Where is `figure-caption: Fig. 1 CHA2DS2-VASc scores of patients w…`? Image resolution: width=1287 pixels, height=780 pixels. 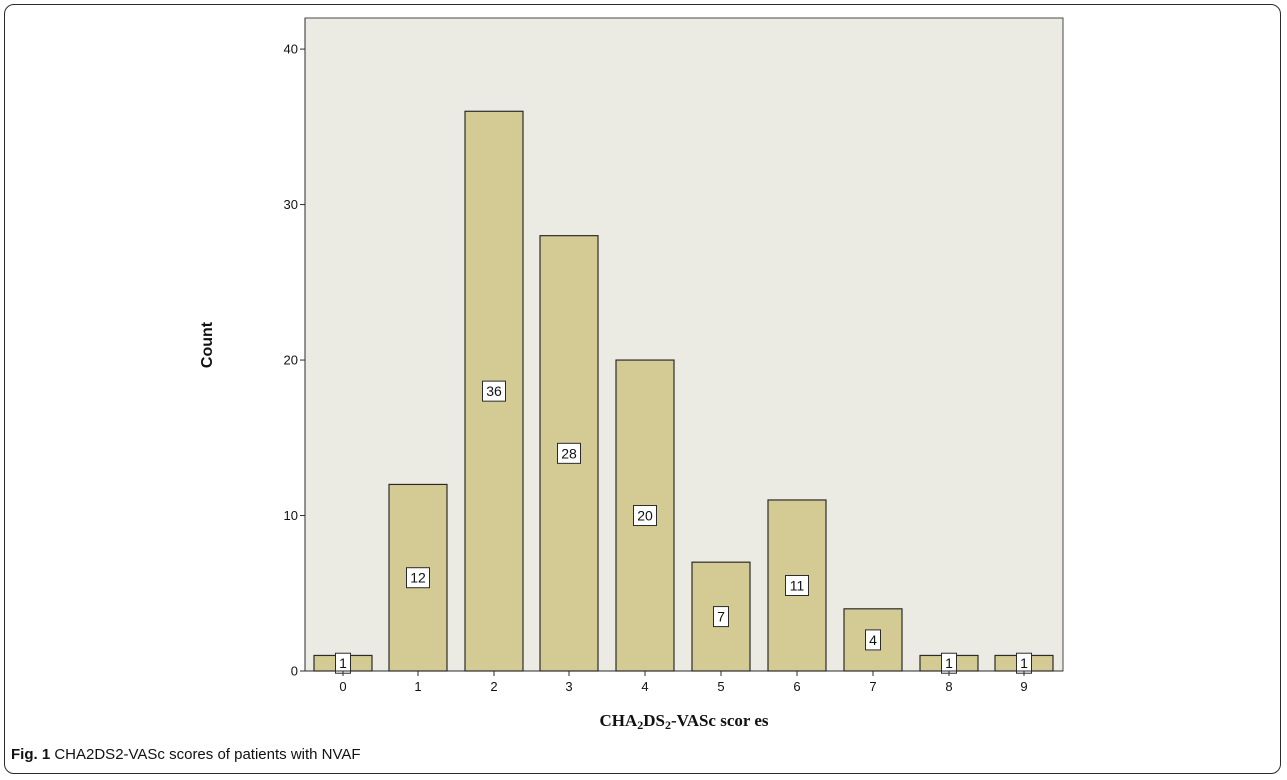 figure-caption: Fig. 1 CHA2DS2-VASc scores of patients w… is located at coordinates (186, 754).